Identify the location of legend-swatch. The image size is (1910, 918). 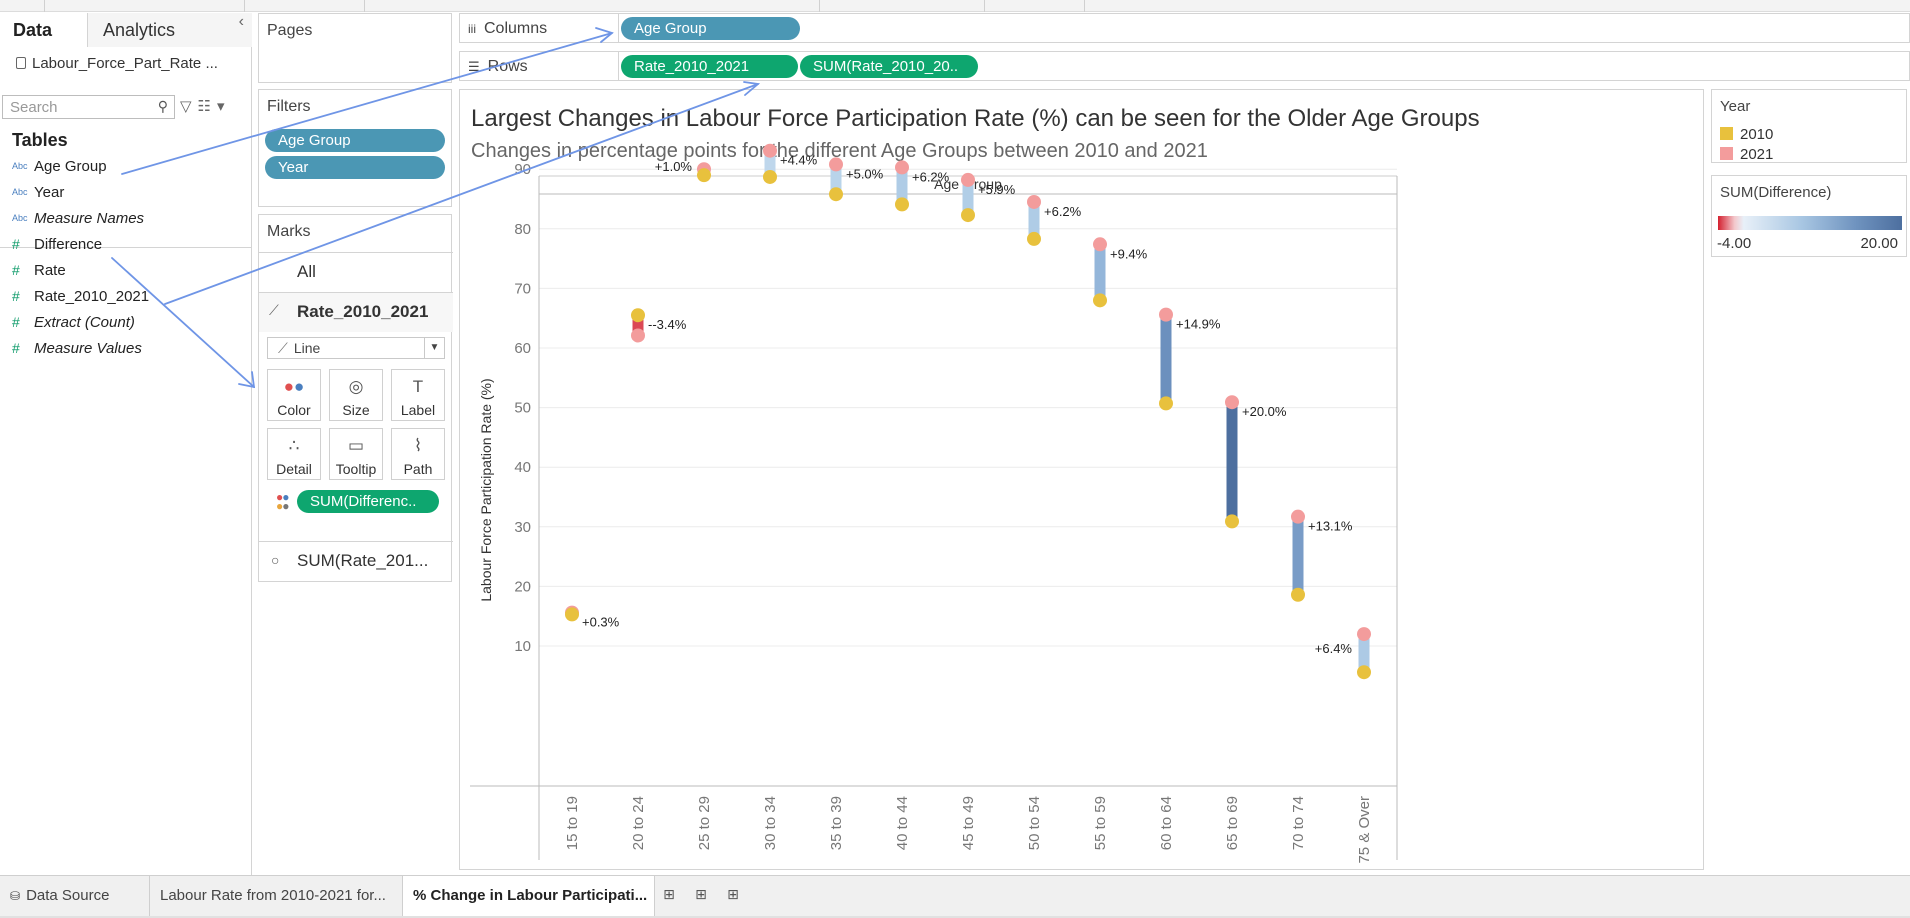
(1726, 133).